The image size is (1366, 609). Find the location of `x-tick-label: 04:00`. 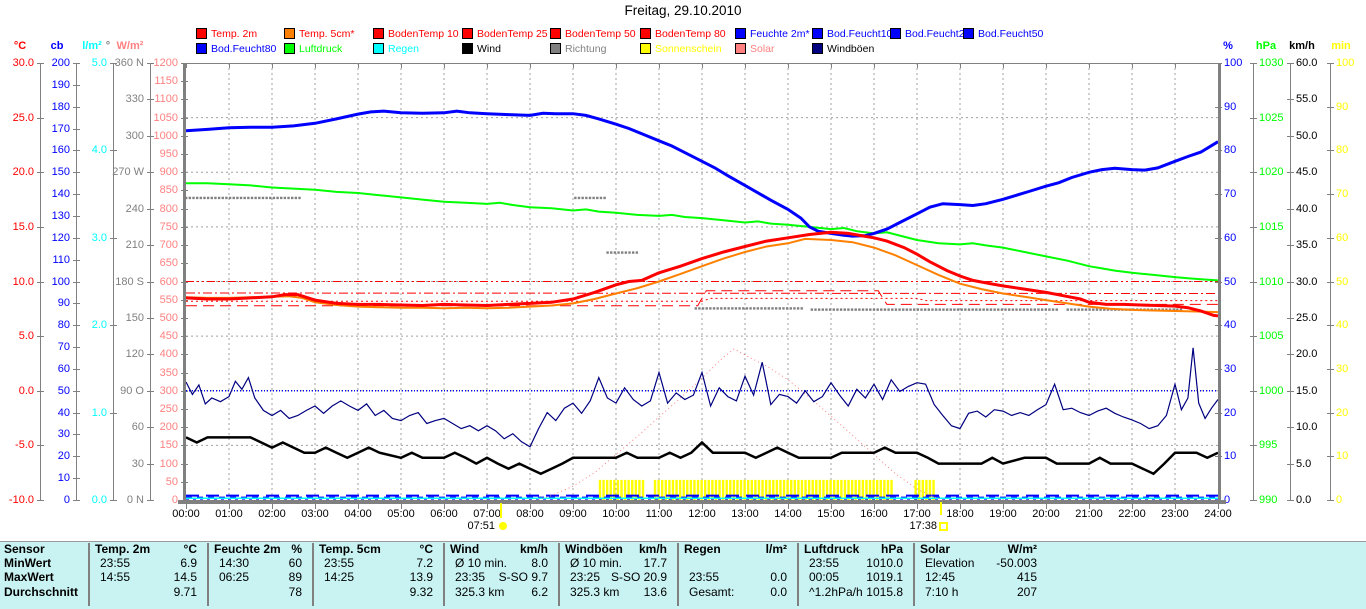

x-tick-label: 04:00 is located at coordinates (358, 514).